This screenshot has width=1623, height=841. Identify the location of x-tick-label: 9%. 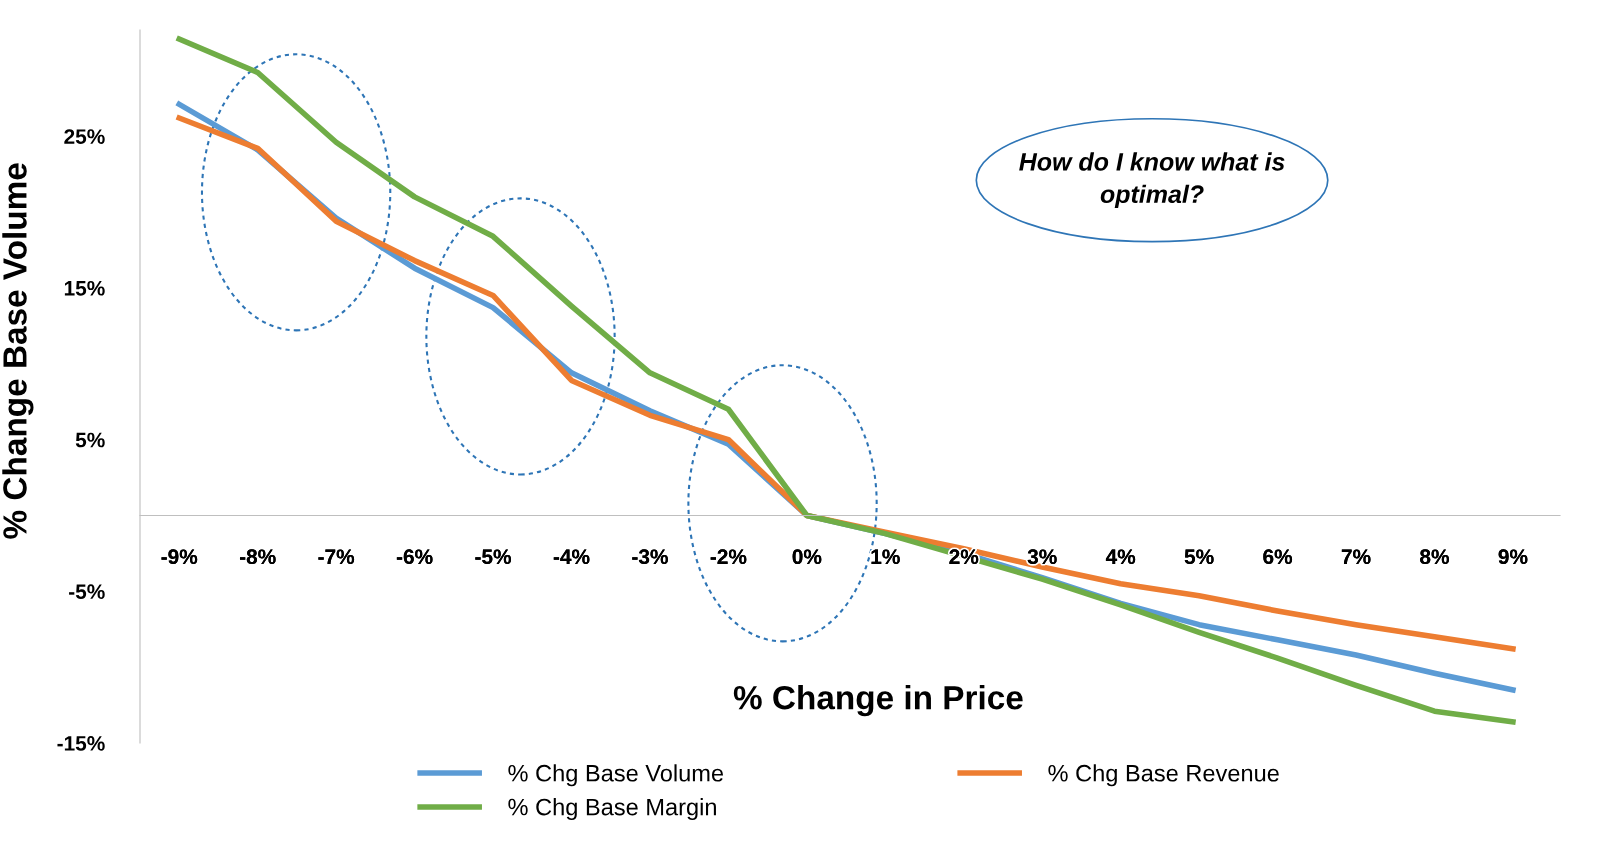
(1513, 557).